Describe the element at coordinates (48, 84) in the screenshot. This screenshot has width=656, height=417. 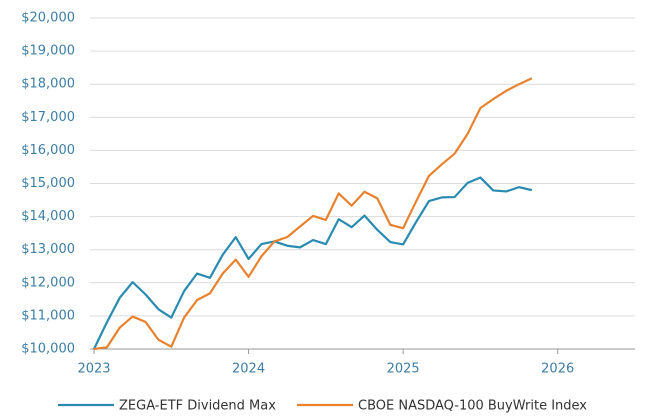
I see `y-tick-label: $18,000` at that location.